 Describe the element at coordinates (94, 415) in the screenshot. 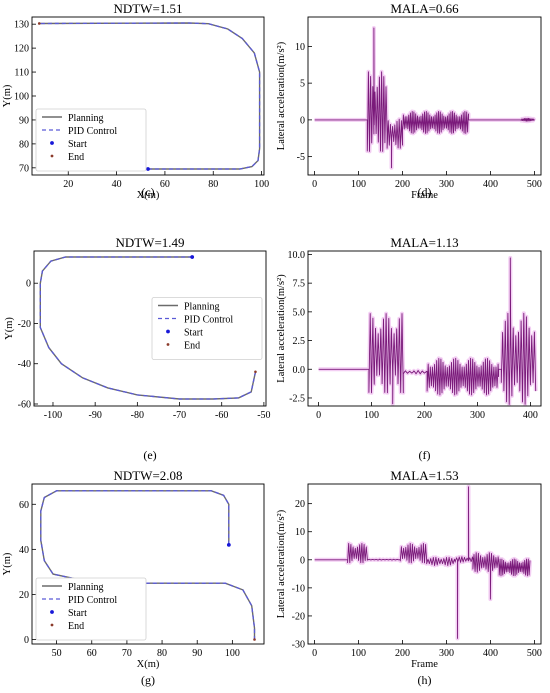

I see `x-tick-label: -90` at that location.